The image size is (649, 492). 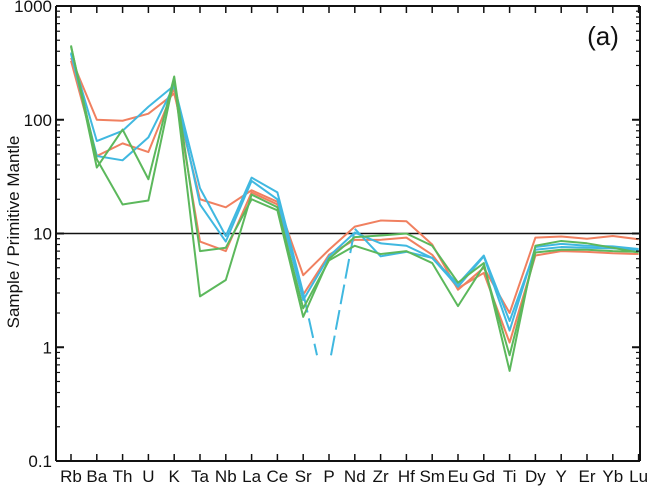 What do you see at coordinates (47, 347) in the screenshot?
I see `y-tick-label: 1` at bounding box center [47, 347].